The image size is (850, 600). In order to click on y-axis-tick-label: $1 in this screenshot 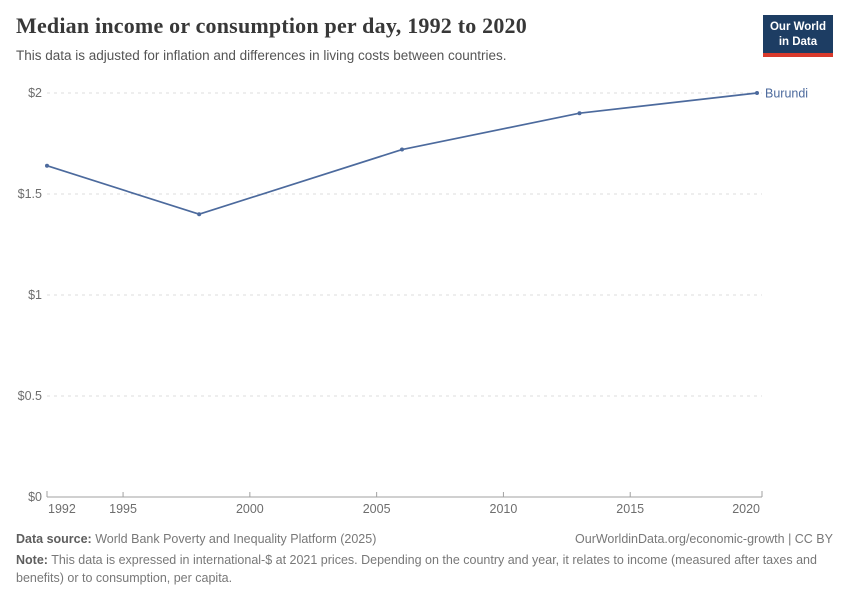, I will do `click(35, 295)`.